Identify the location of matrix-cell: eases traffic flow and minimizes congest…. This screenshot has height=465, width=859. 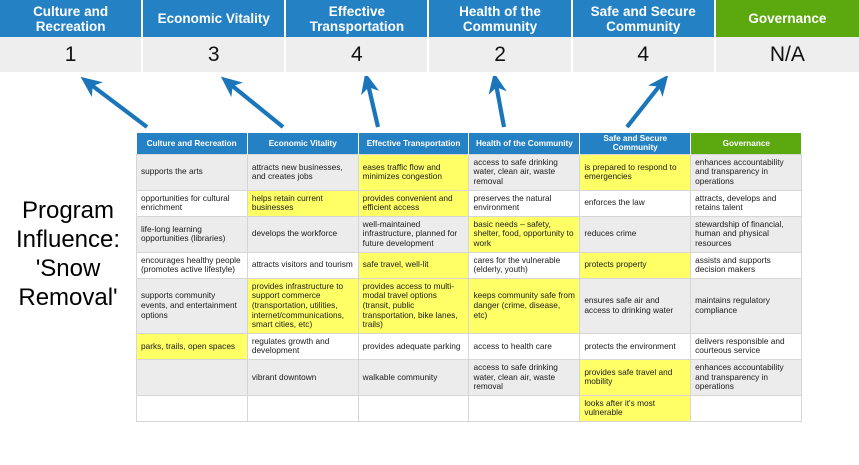
(413, 172).